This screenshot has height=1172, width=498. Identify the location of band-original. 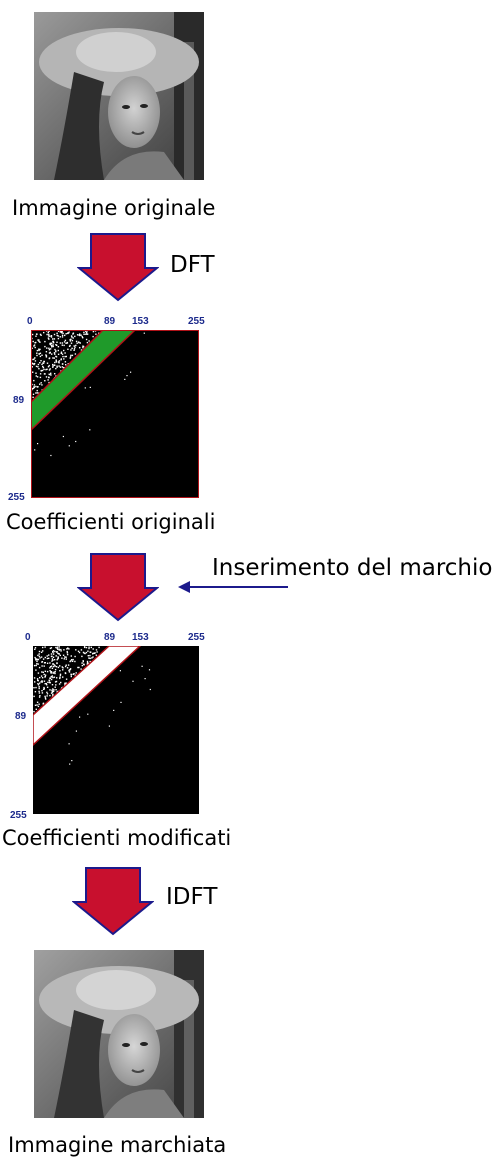
(84, 381).